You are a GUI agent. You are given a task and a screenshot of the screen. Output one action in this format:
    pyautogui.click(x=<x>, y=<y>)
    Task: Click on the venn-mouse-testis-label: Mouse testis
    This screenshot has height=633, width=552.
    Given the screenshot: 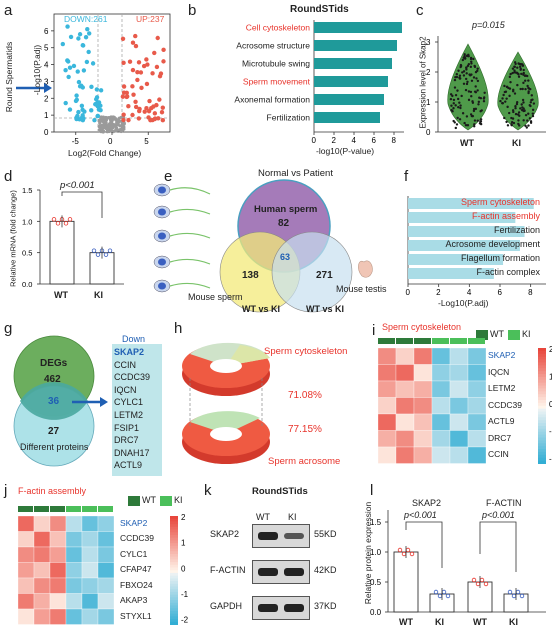 What is the action you would take?
    pyautogui.click(x=361, y=289)
    